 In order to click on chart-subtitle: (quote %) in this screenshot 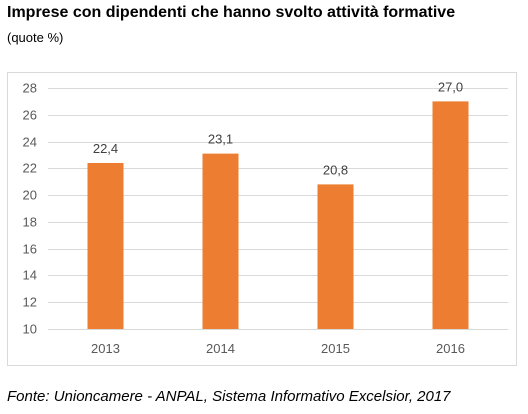, I will do `click(35, 37)`.